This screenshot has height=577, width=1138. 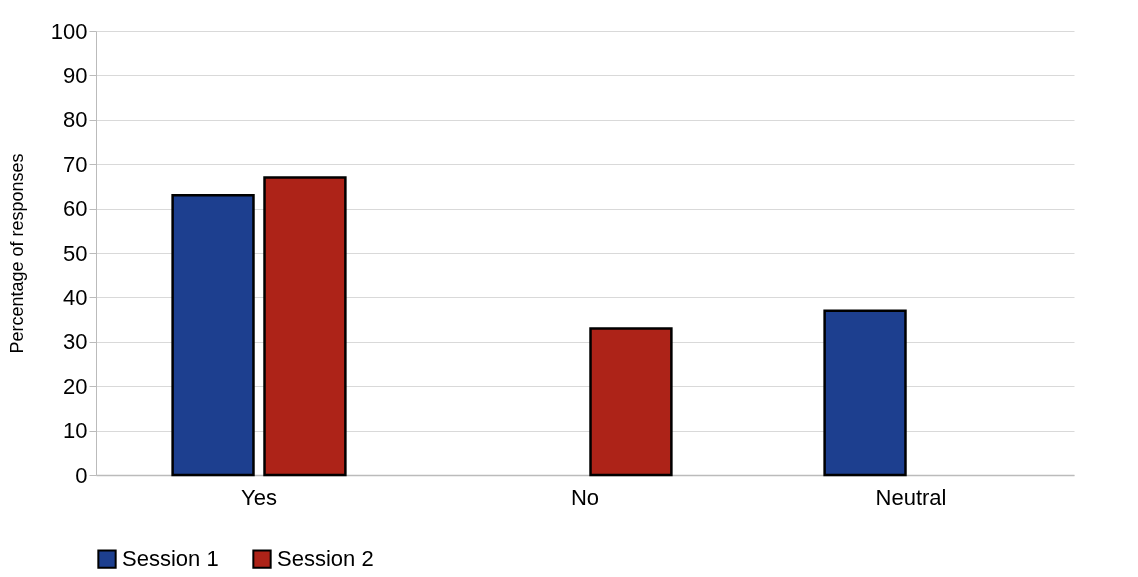 What do you see at coordinates (75, 431) in the screenshot?
I see `y-tick-label: 10` at bounding box center [75, 431].